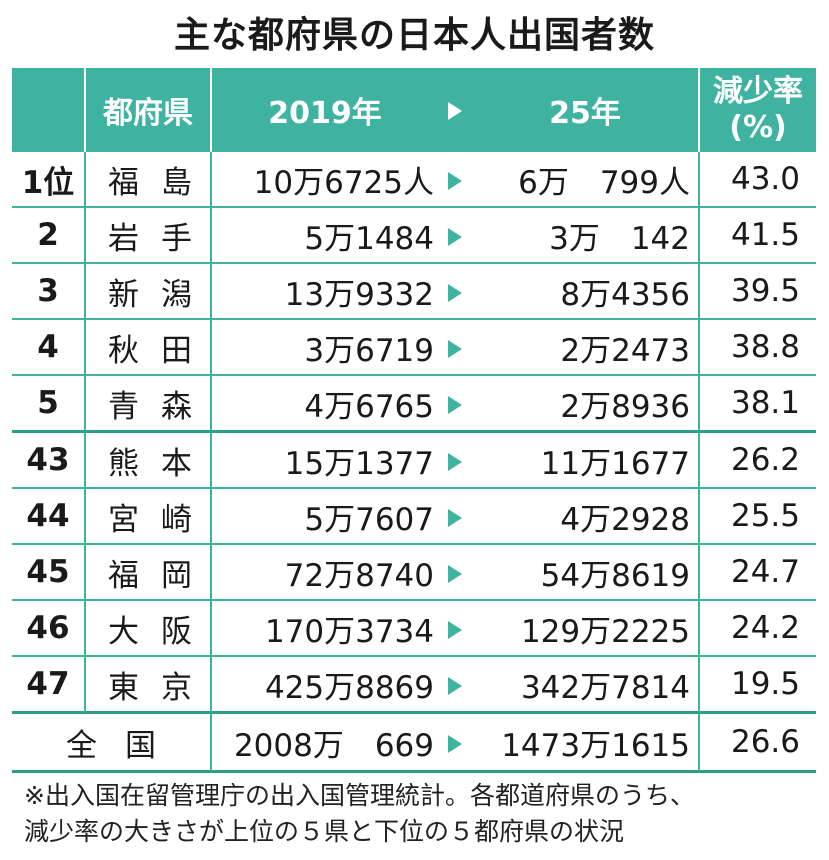 Image resolution: width=829 pixels, height=860 pixels. I want to click on rate-cell: 38.8, so click(758, 348).